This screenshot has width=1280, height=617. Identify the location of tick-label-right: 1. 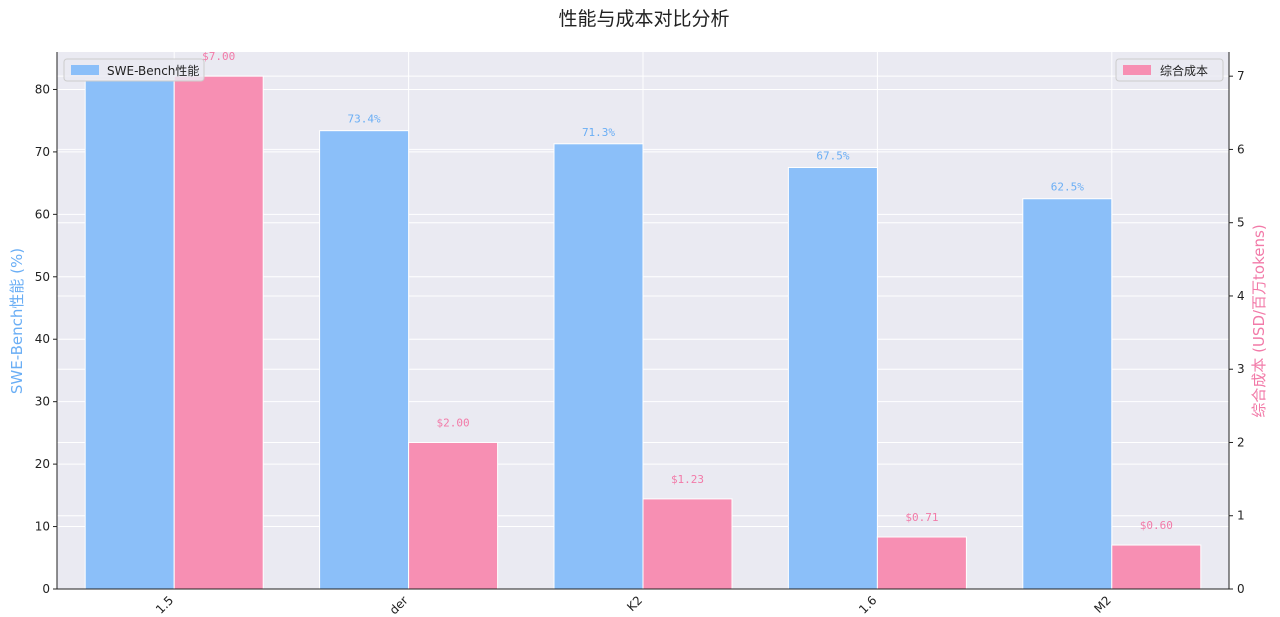
(1241, 516).